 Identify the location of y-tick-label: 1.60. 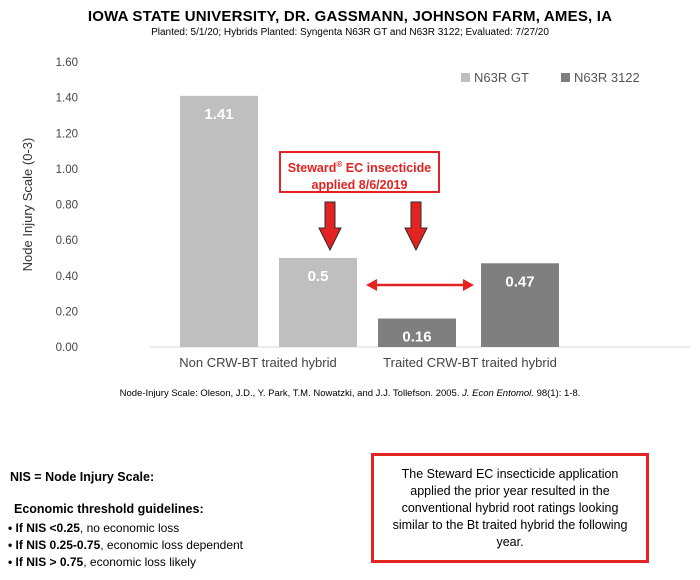
(67, 63).